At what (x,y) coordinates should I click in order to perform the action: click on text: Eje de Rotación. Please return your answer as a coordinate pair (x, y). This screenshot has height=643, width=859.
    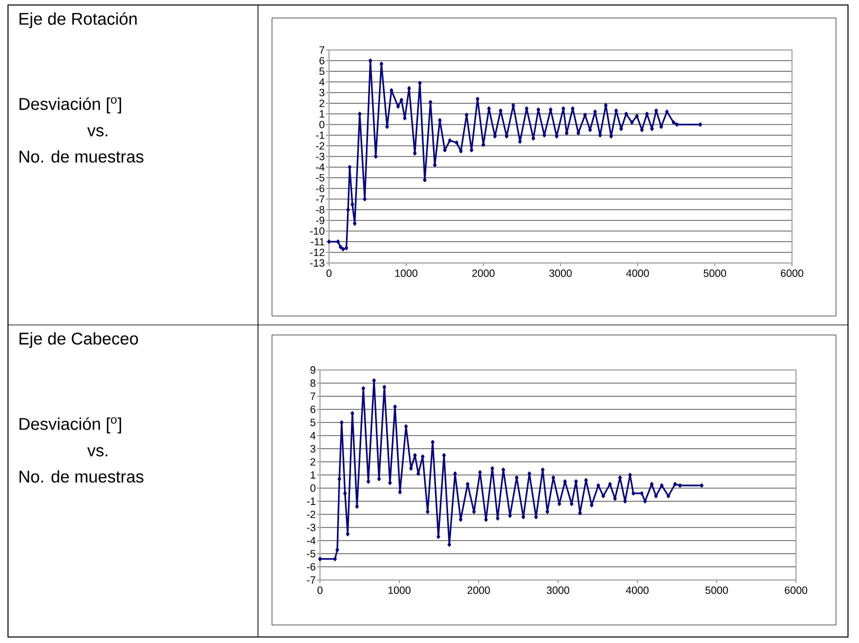
    Looking at the image, I should click on (78, 20).